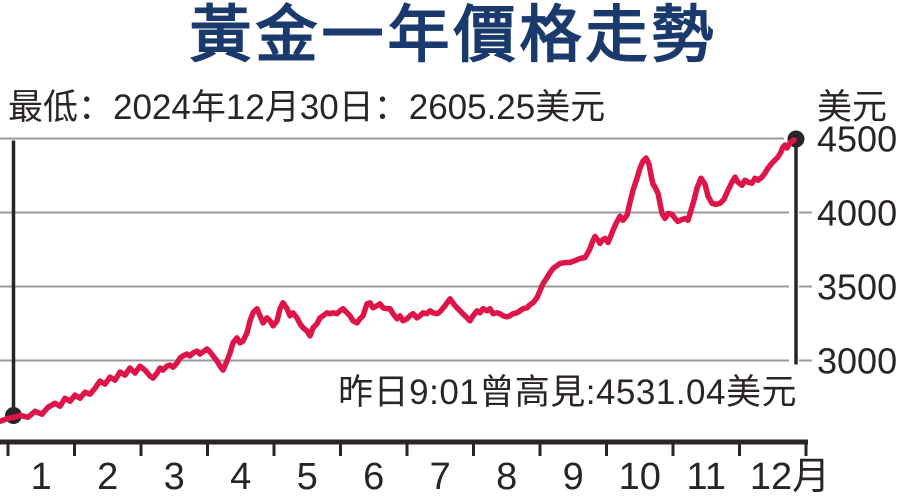 This screenshot has height=497, width=907. I want to click on month-label: 10, so click(640, 476).